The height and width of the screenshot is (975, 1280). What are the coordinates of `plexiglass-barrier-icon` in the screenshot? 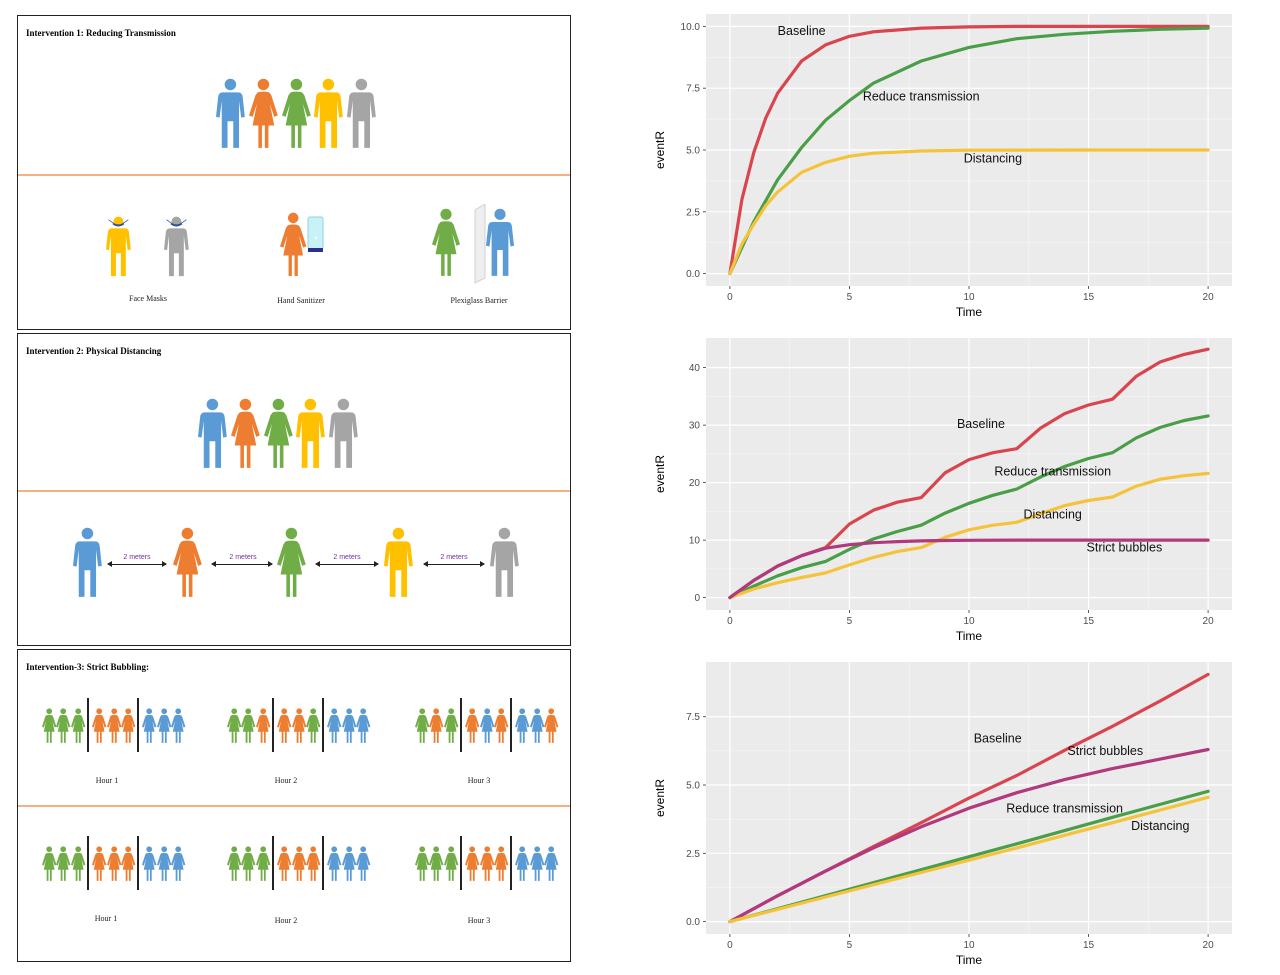 It's located at (480, 244).